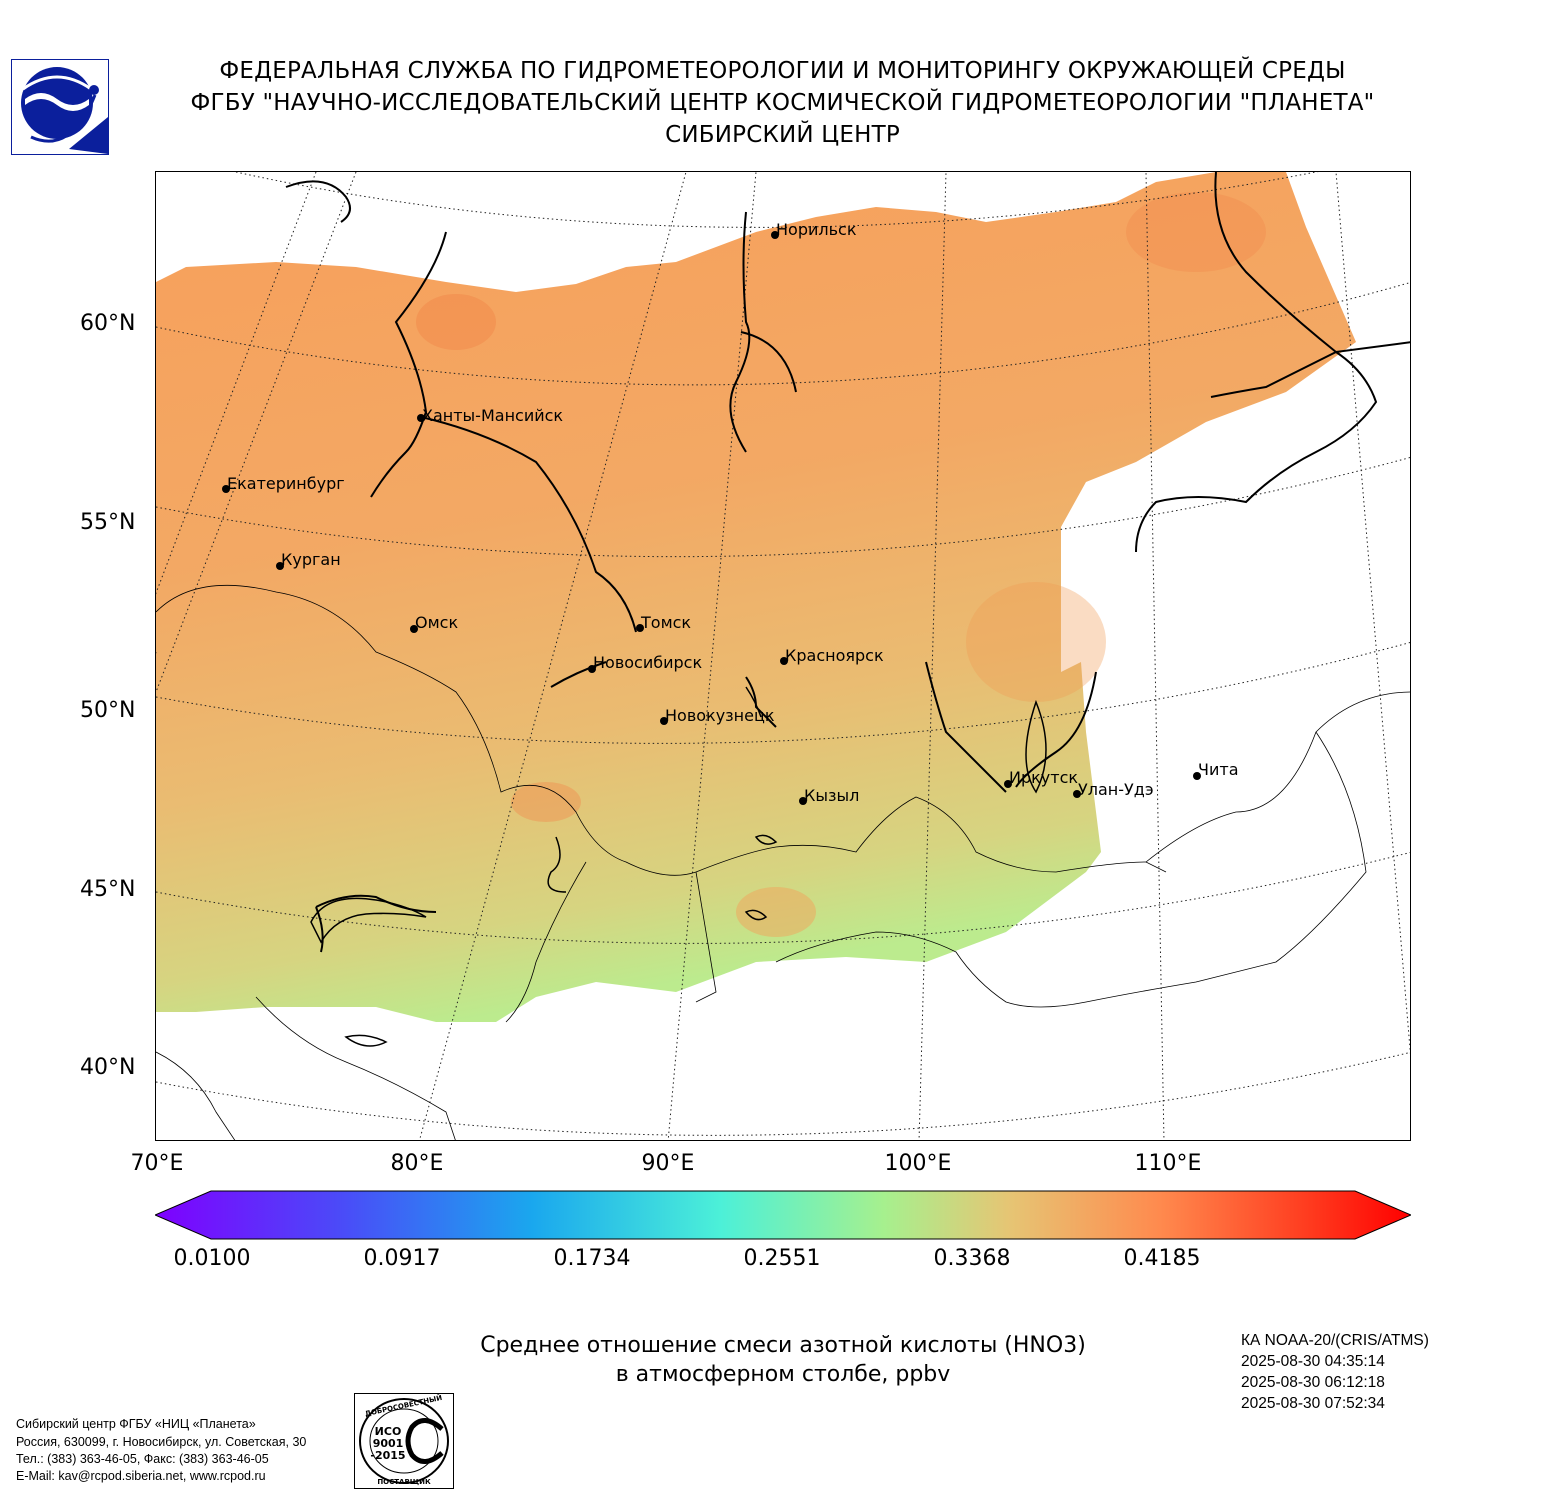 The height and width of the screenshot is (1500, 1550). I want to click on city-label-norilsk: Норильск, so click(816, 229).